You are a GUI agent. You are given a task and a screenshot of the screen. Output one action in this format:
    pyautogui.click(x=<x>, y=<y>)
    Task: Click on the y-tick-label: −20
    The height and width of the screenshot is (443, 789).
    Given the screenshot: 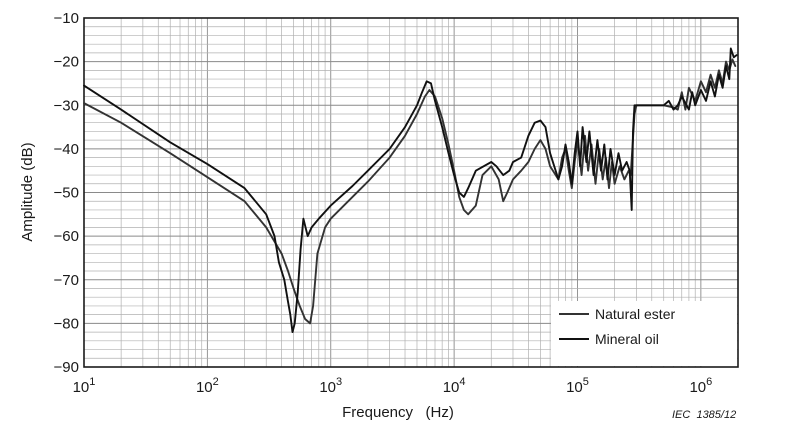 What is the action you would take?
    pyautogui.click(x=66, y=62)
    